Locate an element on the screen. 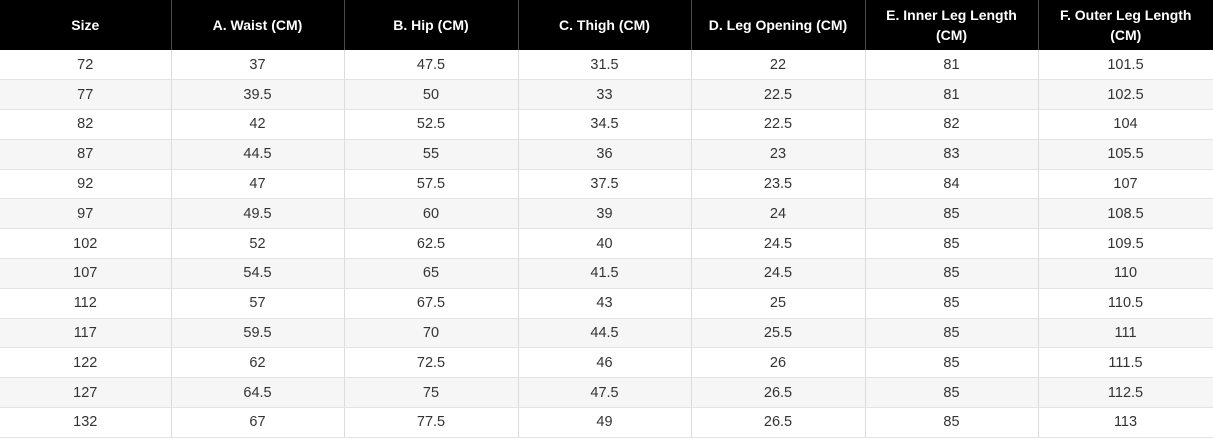 The height and width of the screenshot is (440, 1213). measurement-cell: 113 is located at coordinates (1125, 422).